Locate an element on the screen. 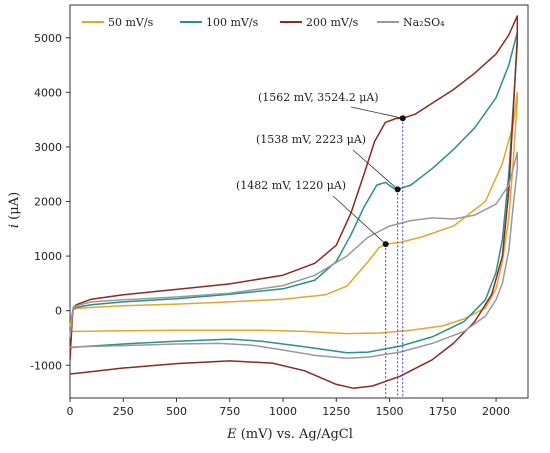 This screenshot has width=550, height=453. annotation-label: (1482 mV, 1220 μA) is located at coordinates (291, 185).